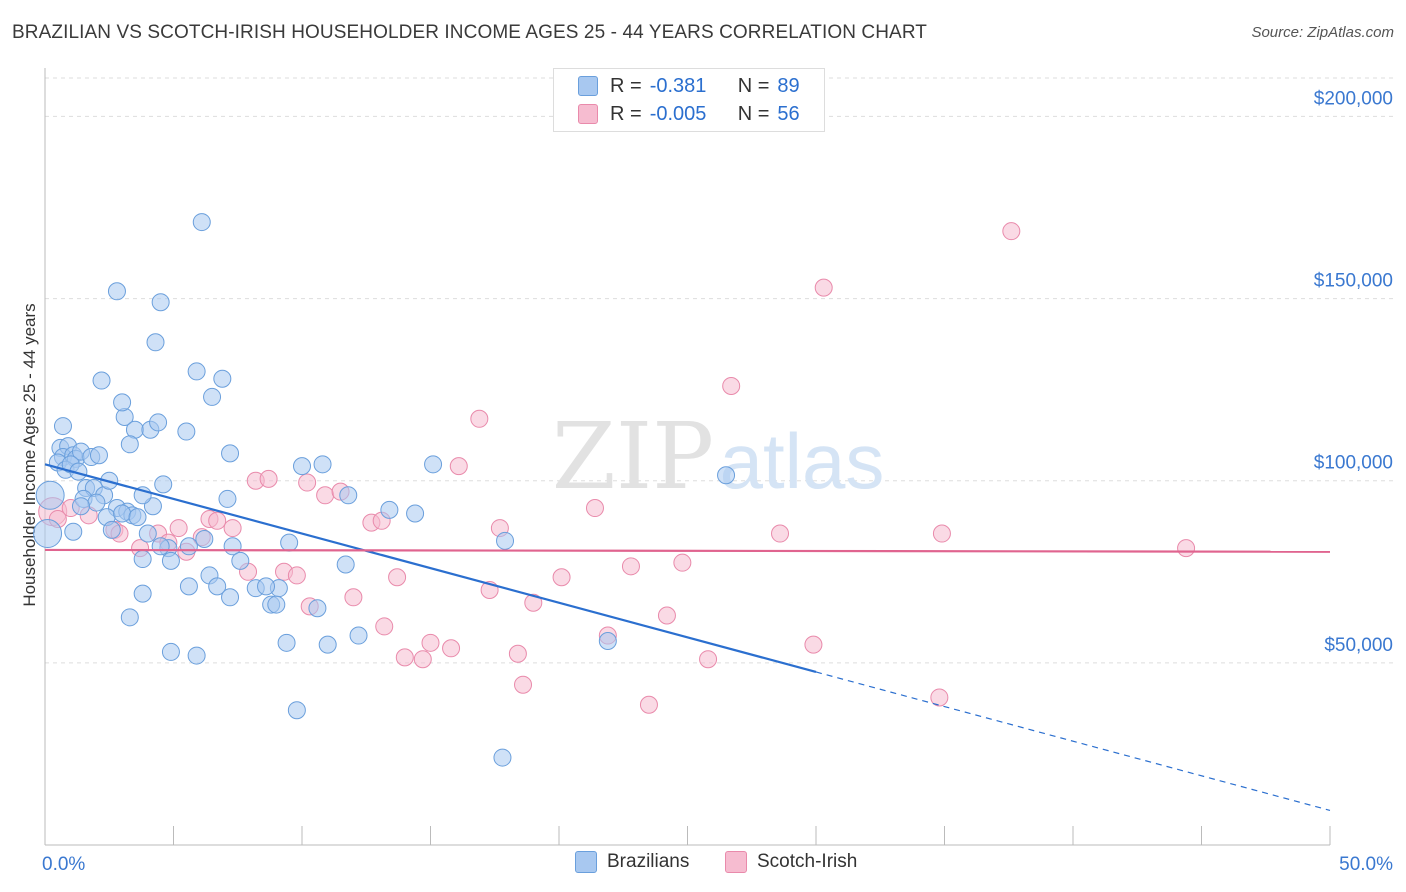  I want to click on legend-label: Brazilians, so click(648, 861).